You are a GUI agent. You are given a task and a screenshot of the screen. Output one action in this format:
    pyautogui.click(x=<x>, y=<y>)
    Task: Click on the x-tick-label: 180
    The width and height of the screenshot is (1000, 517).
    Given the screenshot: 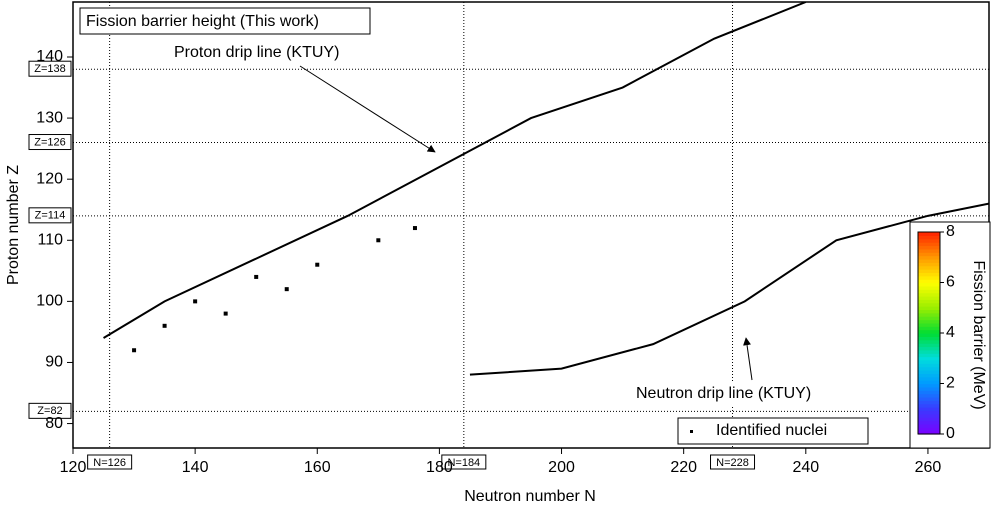 What is the action you would take?
    pyautogui.click(x=439, y=467)
    